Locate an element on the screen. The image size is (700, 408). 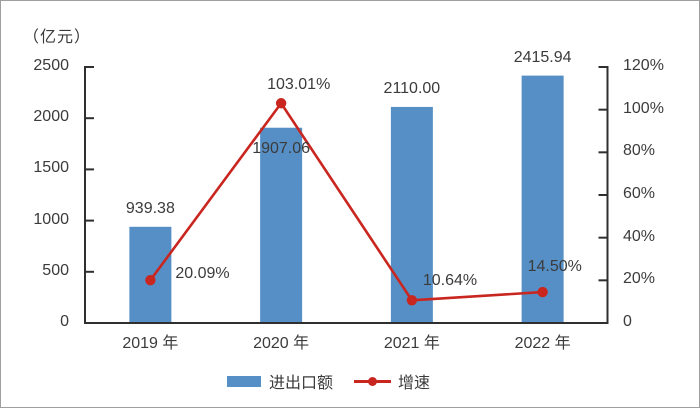
line-value-label: 103.01% is located at coordinates (299, 85).